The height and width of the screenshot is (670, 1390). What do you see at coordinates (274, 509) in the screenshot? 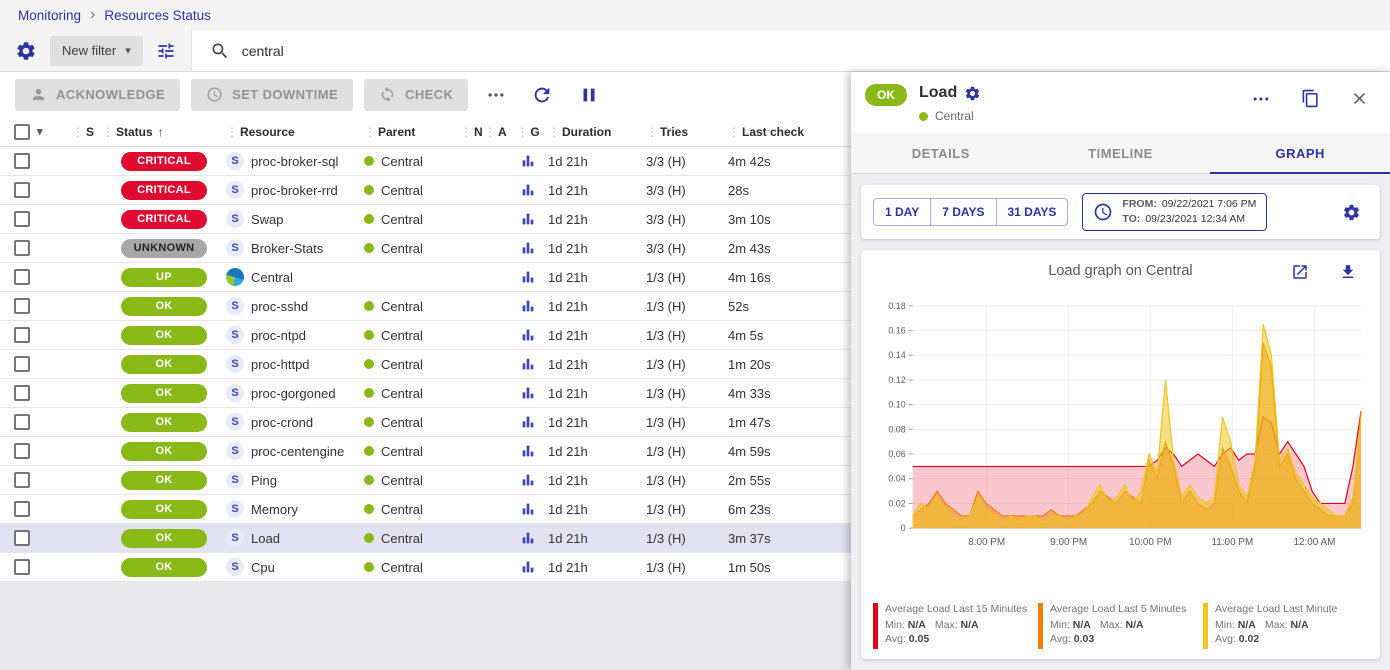
I see `resource-name: Memory` at bounding box center [274, 509].